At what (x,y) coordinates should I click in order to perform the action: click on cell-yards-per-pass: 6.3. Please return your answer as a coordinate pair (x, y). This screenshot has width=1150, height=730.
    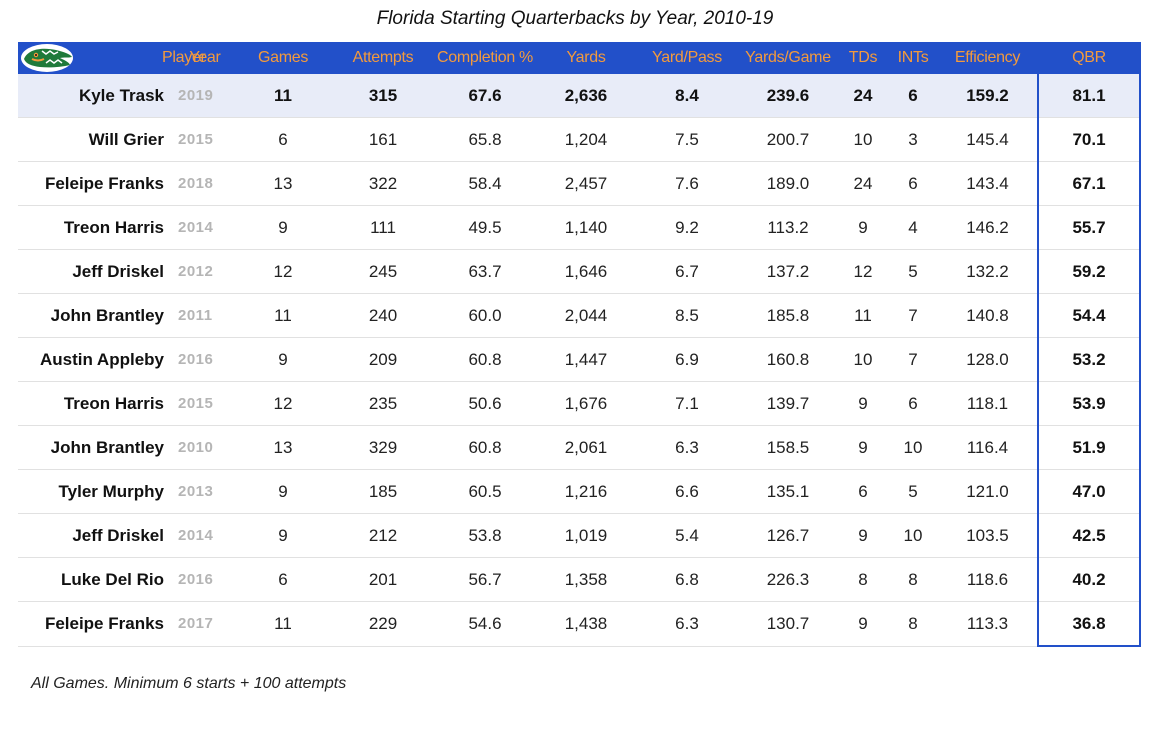
    Looking at the image, I should click on (687, 624).